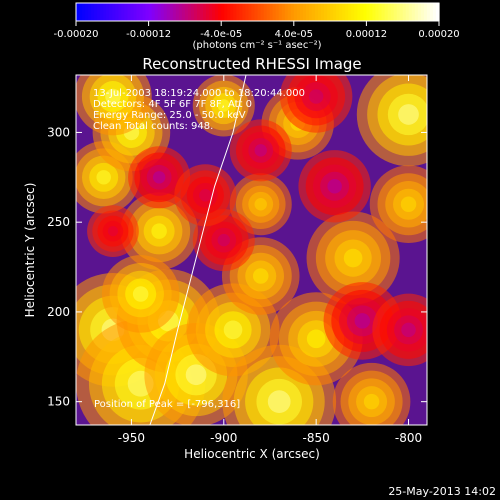 This screenshot has height=500, width=500. What do you see at coordinates (316, 438) in the screenshot?
I see `x-tick-label: -850` at bounding box center [316, 438].